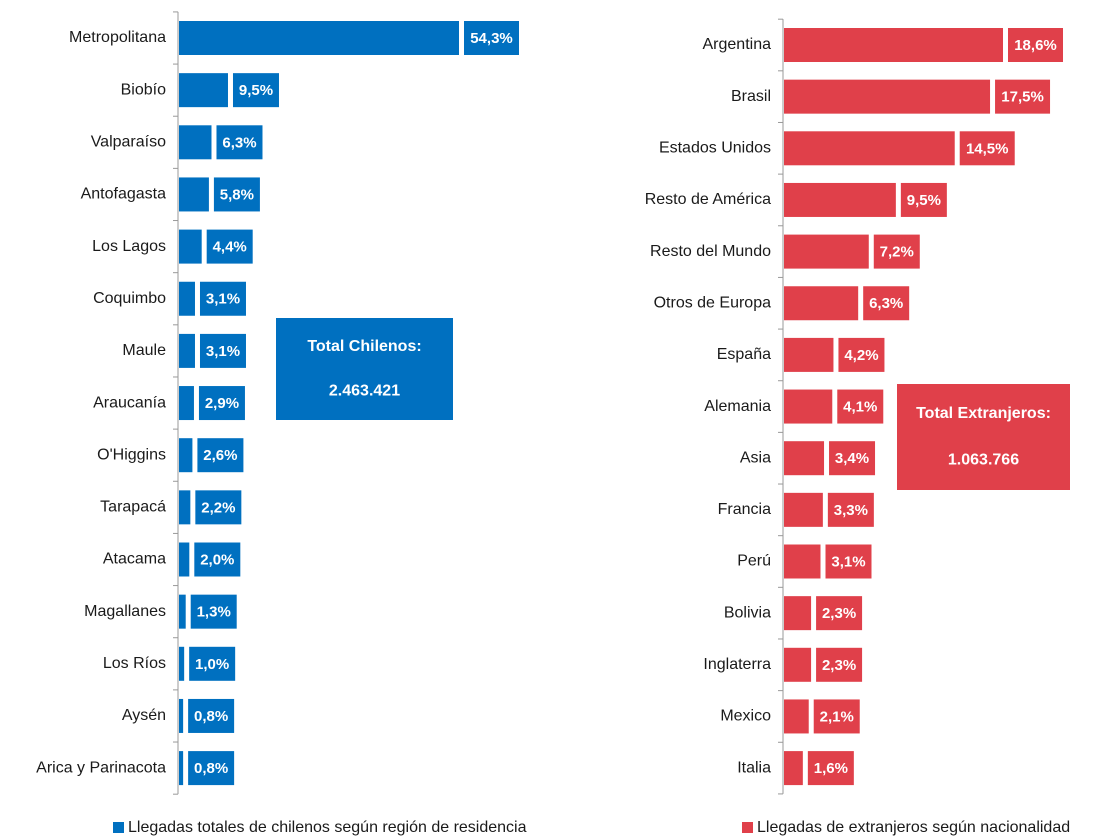 The width and height of the screenshot is (1099, 840). I want to click on annotation: Total Extranjeros:, so click(983, 413).